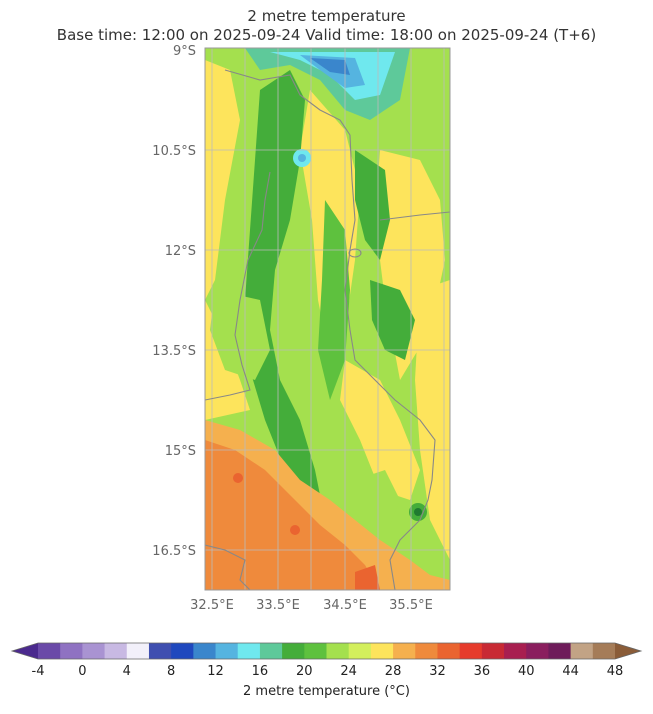 The width and height of the screenshot is (653, 714). What do you see at coordinates (82, 671) in the screenshot?
I see `colorbar-tick-label: 0` at bounding box center [82, 671].